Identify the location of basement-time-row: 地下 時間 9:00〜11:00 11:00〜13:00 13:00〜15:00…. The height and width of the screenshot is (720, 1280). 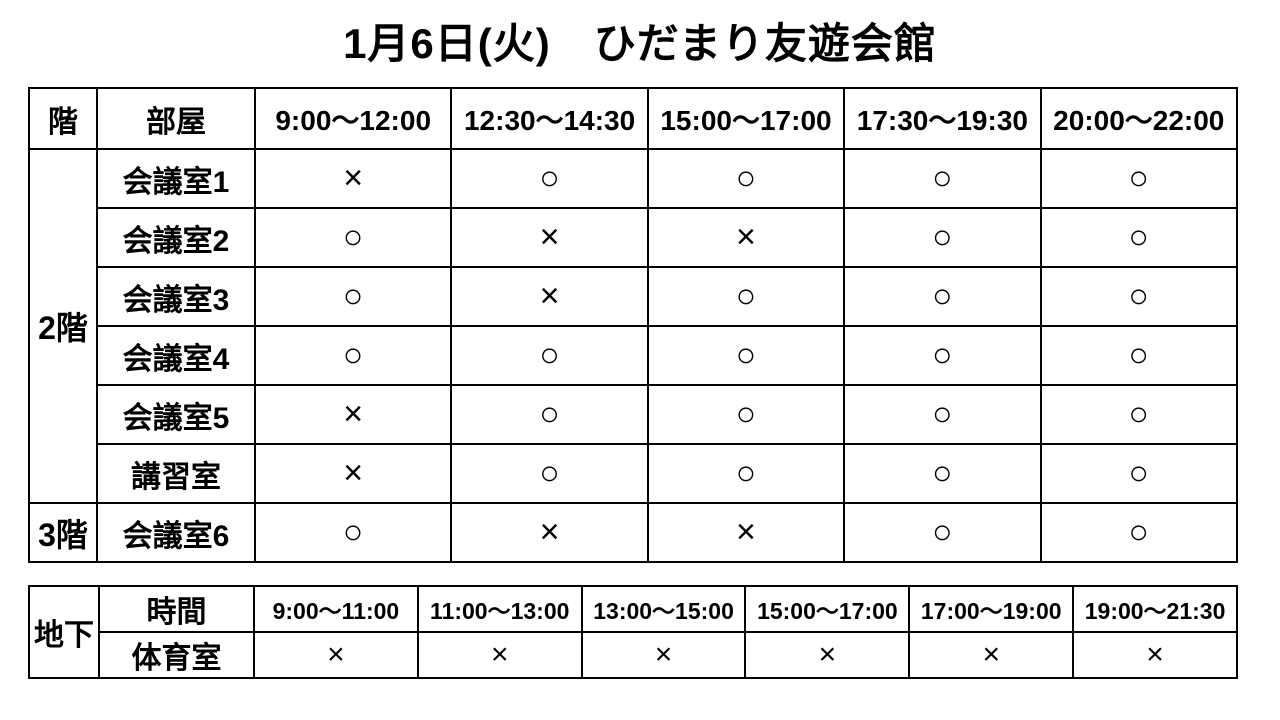
(633, 632).